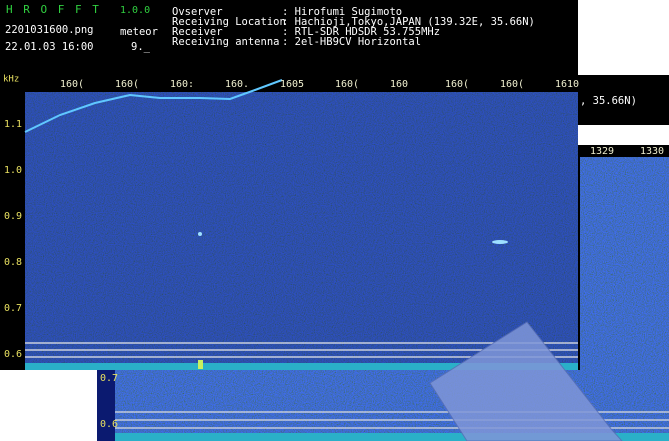  I want to click on field-value: : Hirofumi Sugimoto, so click(342, 12).